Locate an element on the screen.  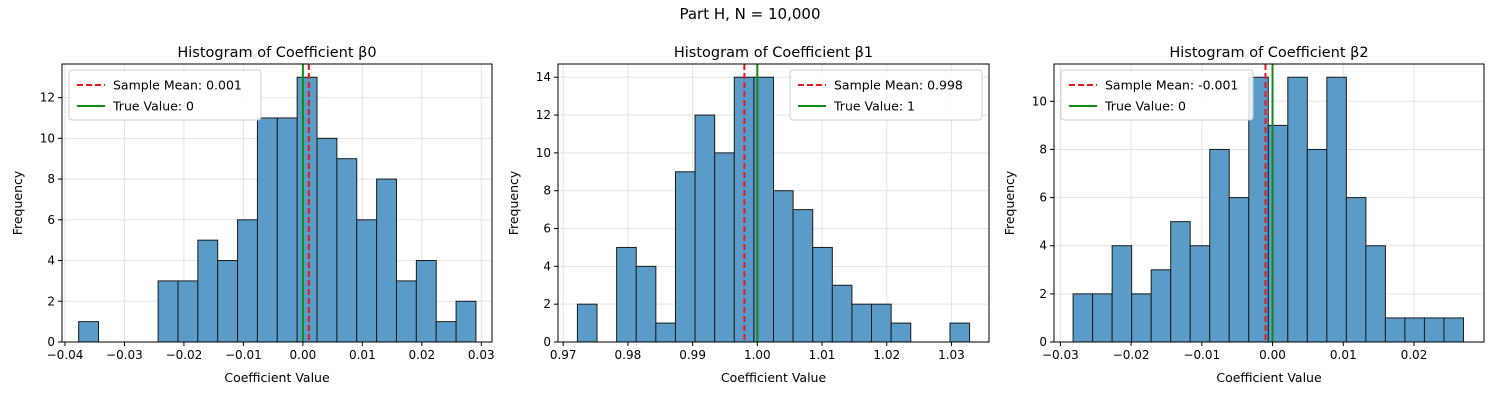
legend-mean-label: Sample Mean: 0.001 is located at coordinates (177, 85).